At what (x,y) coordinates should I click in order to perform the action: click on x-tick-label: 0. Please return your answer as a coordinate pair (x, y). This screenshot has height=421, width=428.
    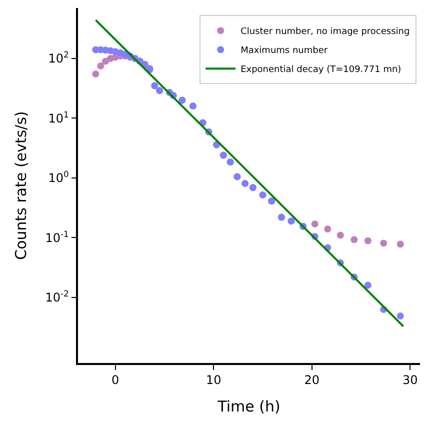
    Looking at the image, I should click on (116, 380).